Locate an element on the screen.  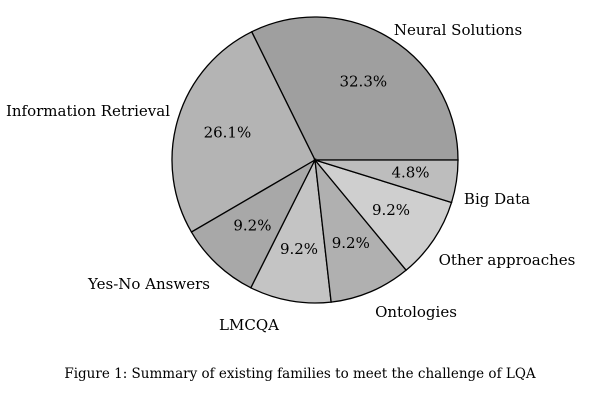
pie-slice-ontologies is located at coordinates (361, 230).